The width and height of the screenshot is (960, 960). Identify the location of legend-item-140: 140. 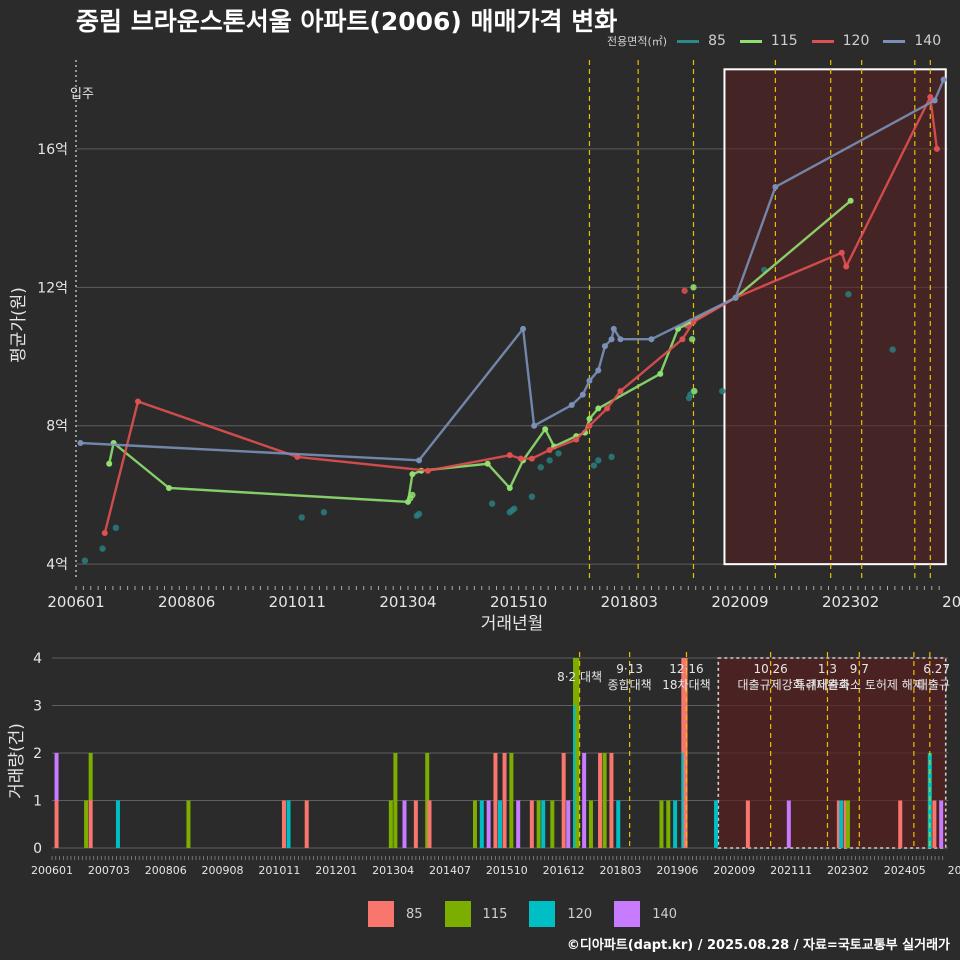
(912, 41).